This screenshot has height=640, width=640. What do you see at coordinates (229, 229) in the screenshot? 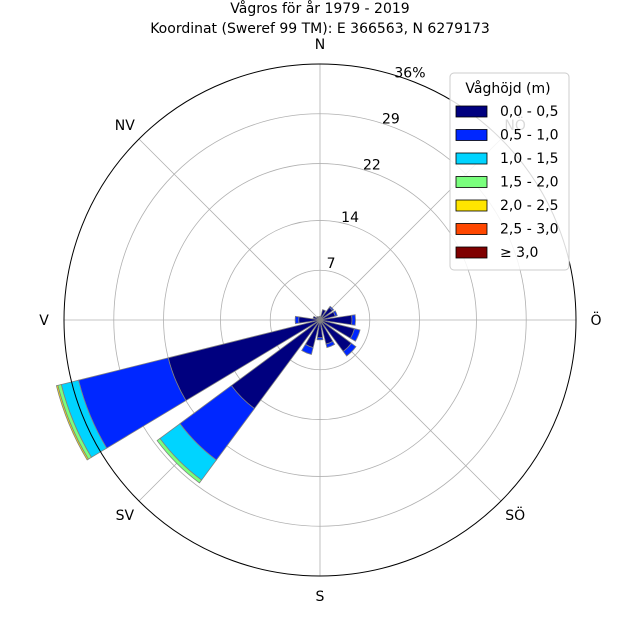
I see `grid-spoke` at bounding box center [229, 229].